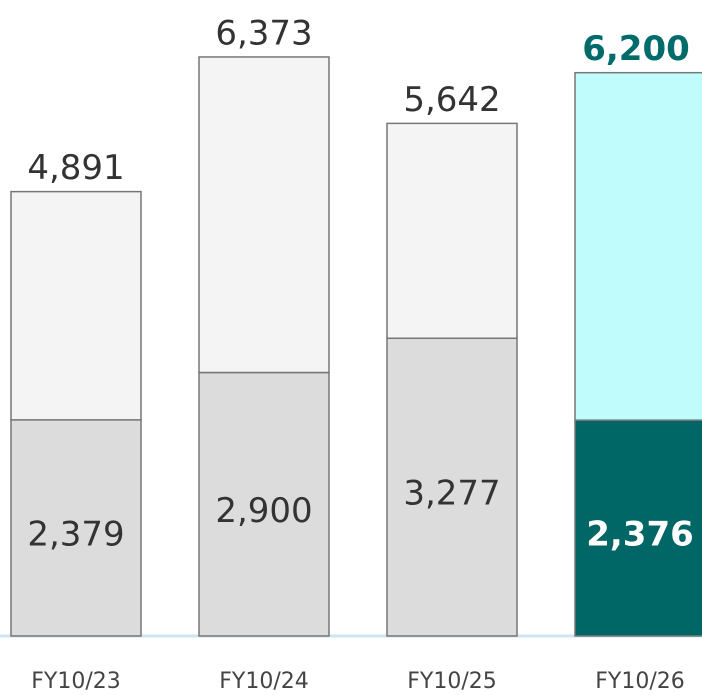 The image size is (702, 695). Describe the element at coordinates (640, 681) in the screenshot. I see `x-tick-label: FY10/26` at that location.